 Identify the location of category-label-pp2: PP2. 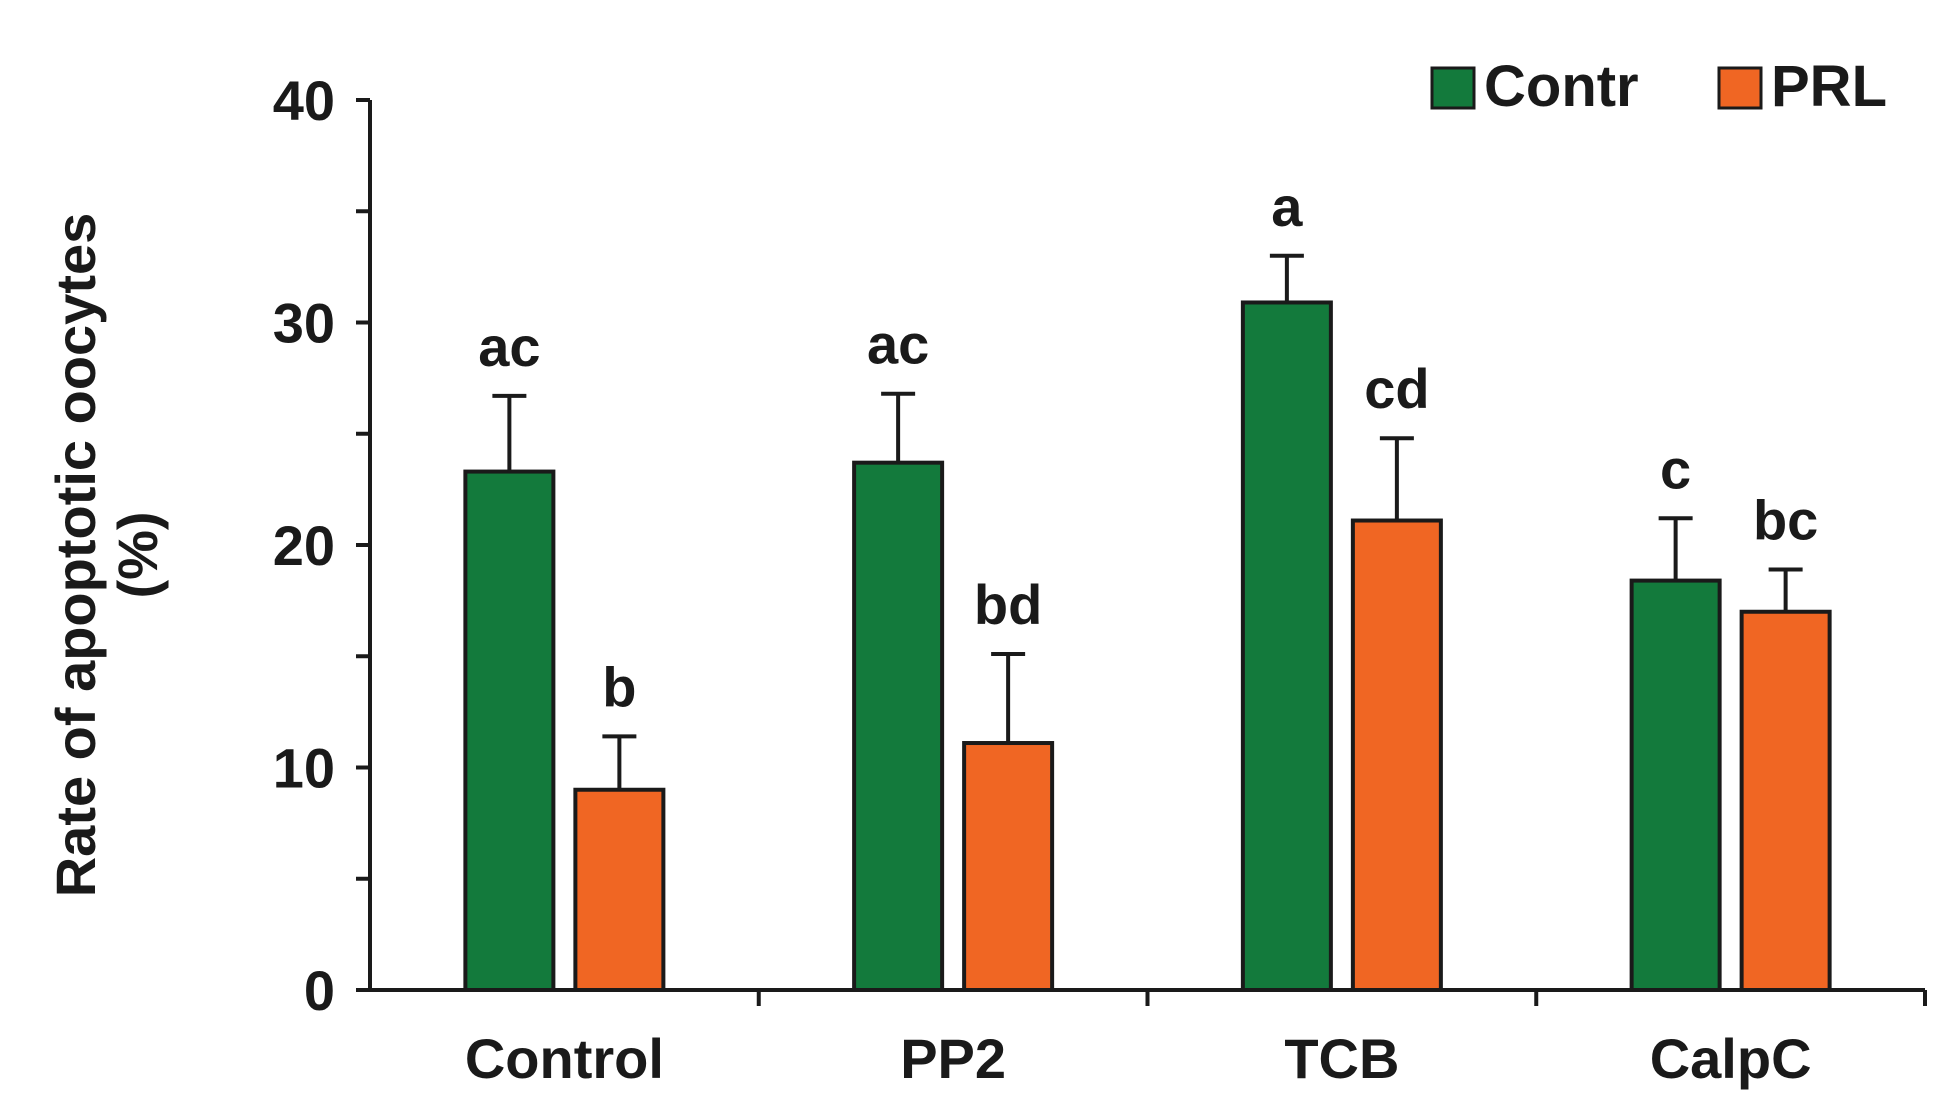
(953, 1058).